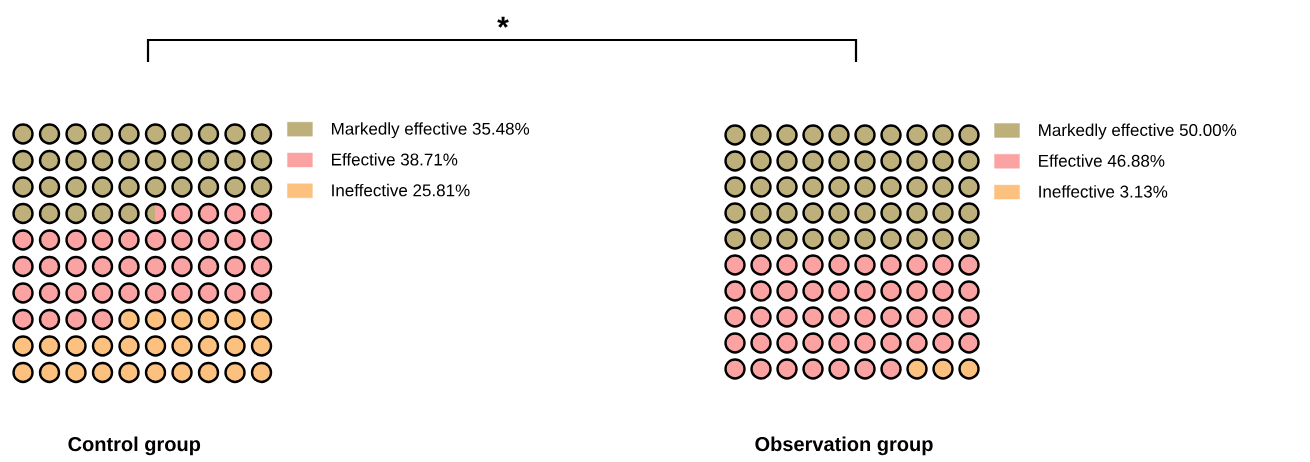  I want to click on data-label: 50.00%, so click(1208, 130).